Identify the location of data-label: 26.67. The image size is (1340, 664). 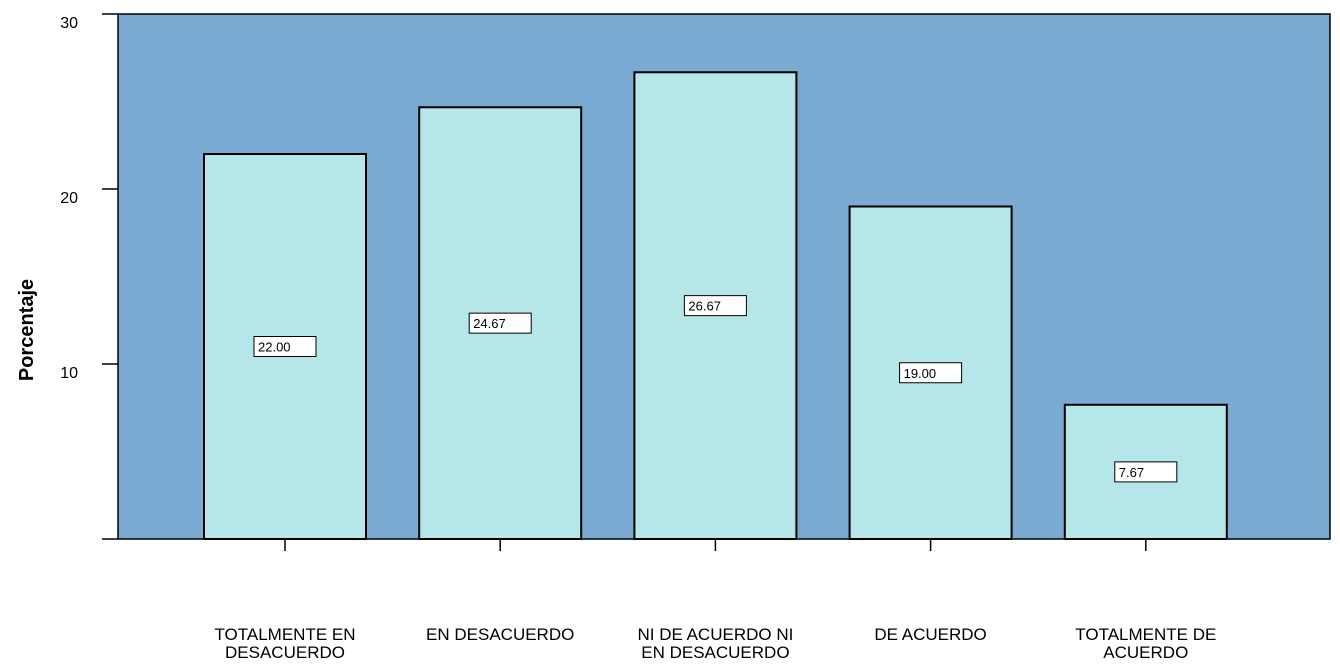
(704, 306).